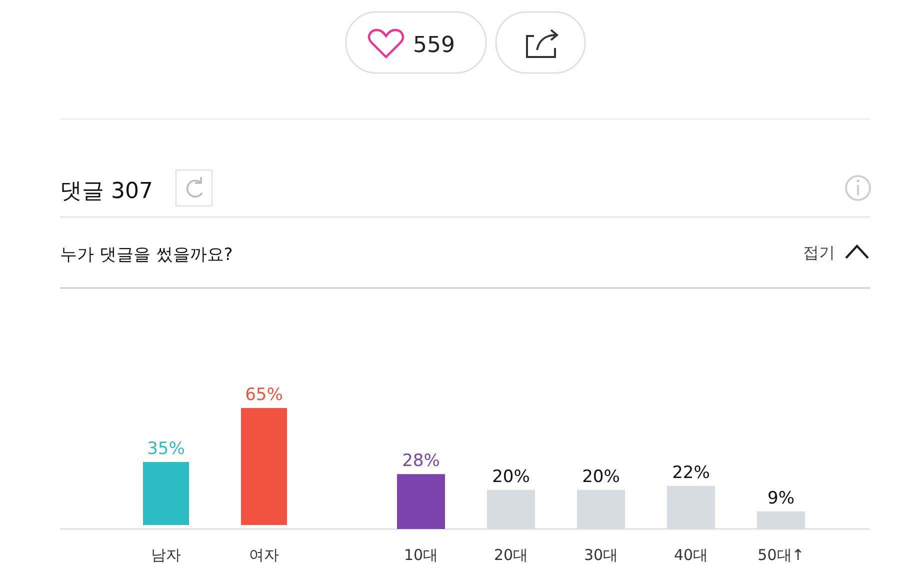 This screenshot has height=580, width=910. I want to click on text: 접기, so click(819, 252).